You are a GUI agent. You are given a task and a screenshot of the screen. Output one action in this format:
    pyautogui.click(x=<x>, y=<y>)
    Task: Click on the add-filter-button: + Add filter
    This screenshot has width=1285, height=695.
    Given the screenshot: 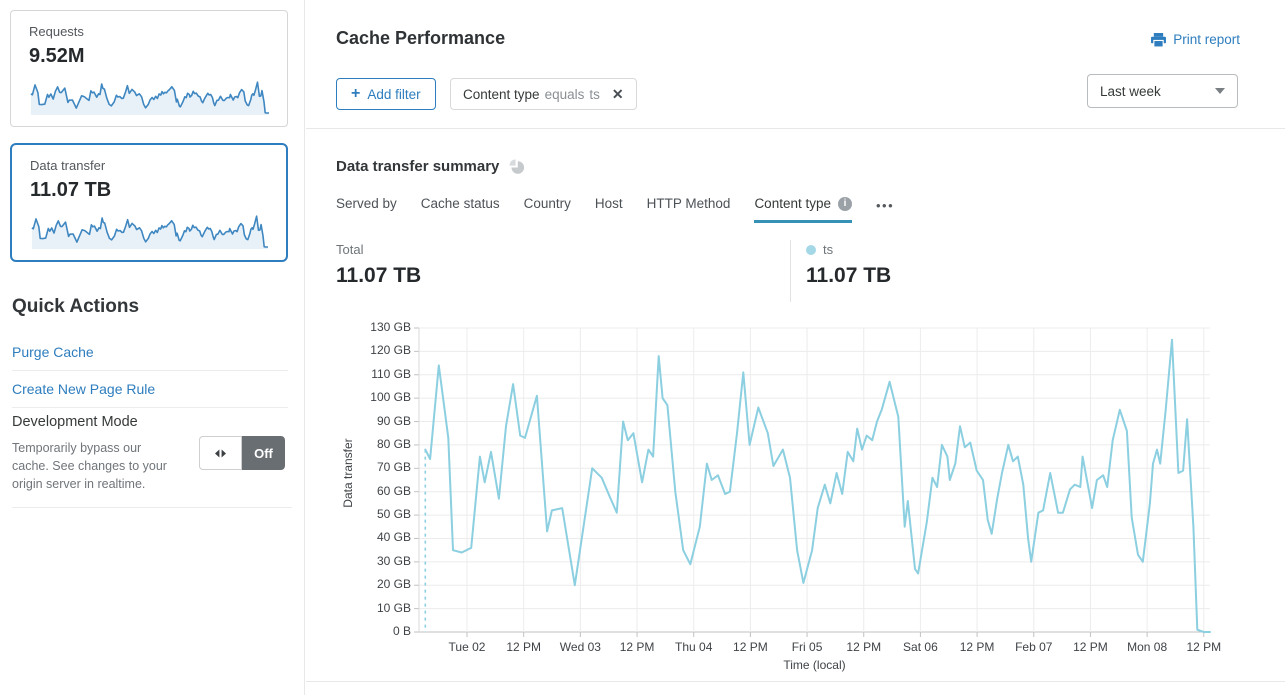 What is the action you would take?
    pyautogui.click(x=386, y=94)
    